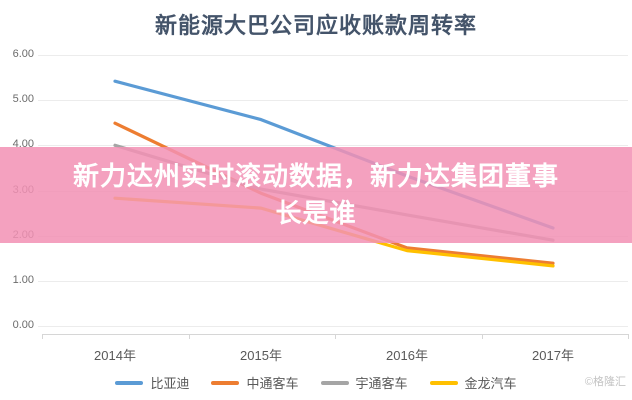 This screenshot has width=632, height=400. I want to click on legend-item-2: 宇通客车, so click(364, 382).